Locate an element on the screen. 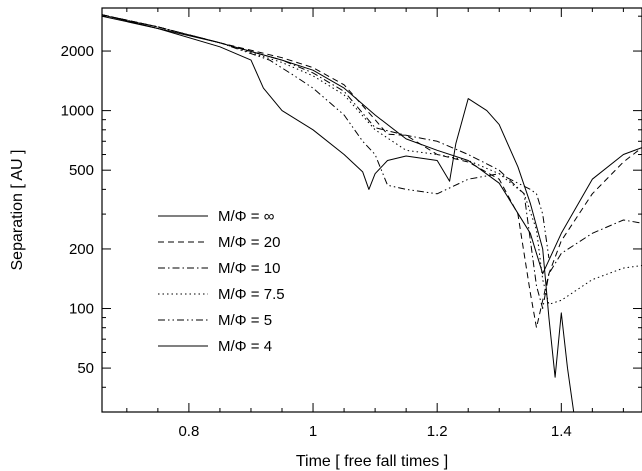 The width and height of the screenshot is (642, 471). legend-label-3: M/Φ = 10 is located at coordinates (249, 268).